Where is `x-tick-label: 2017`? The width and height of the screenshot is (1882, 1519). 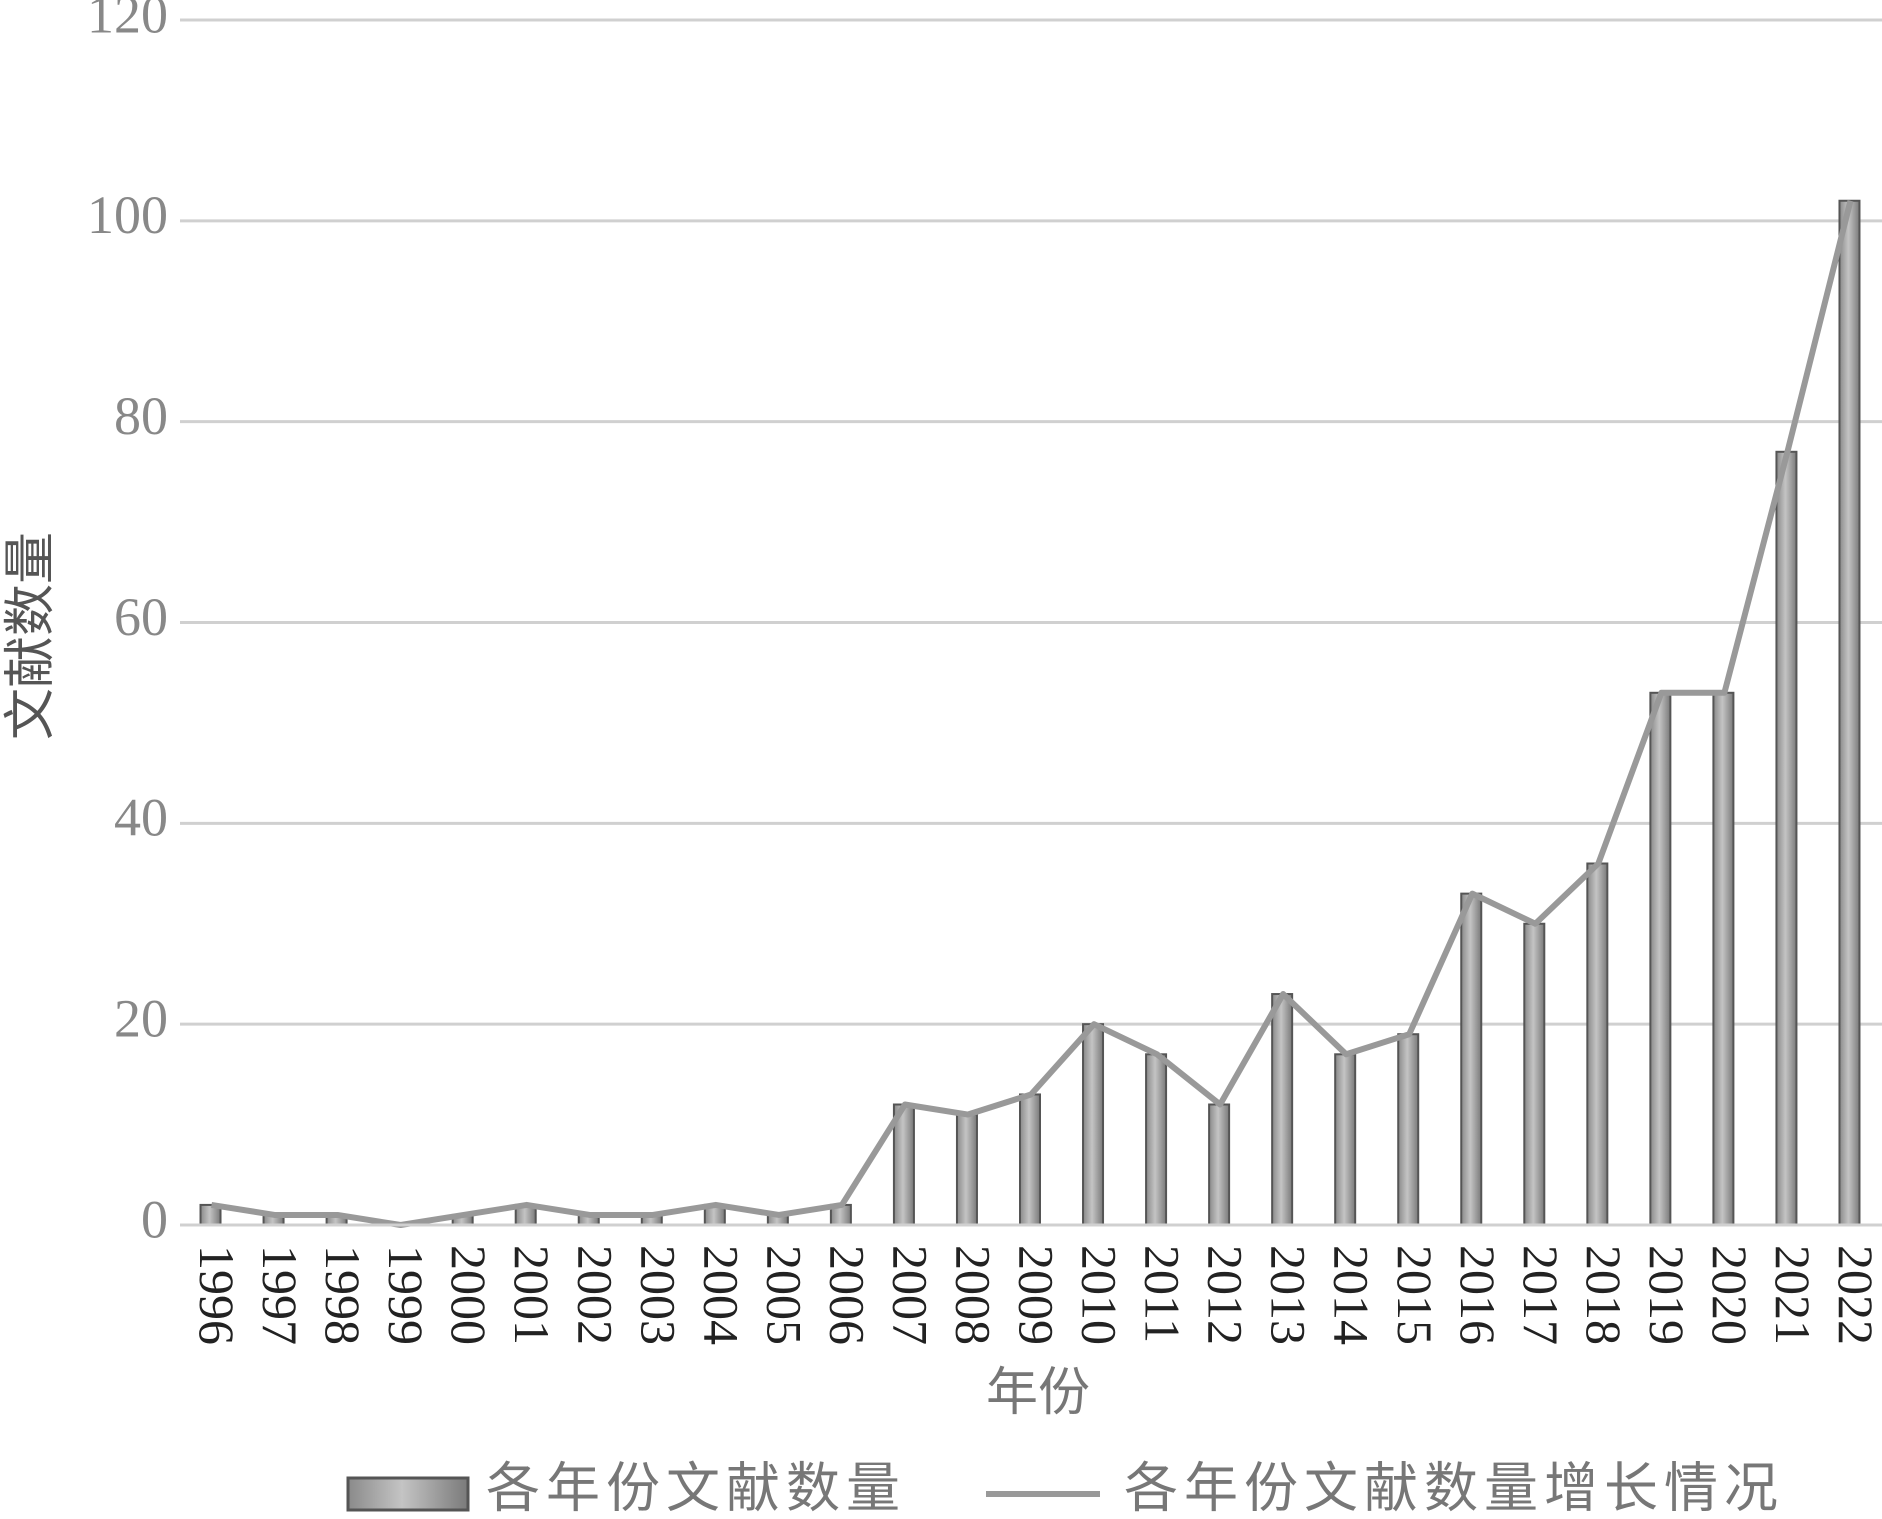 x-tick-label: 2017 is located at coordinates (1541, 1295).